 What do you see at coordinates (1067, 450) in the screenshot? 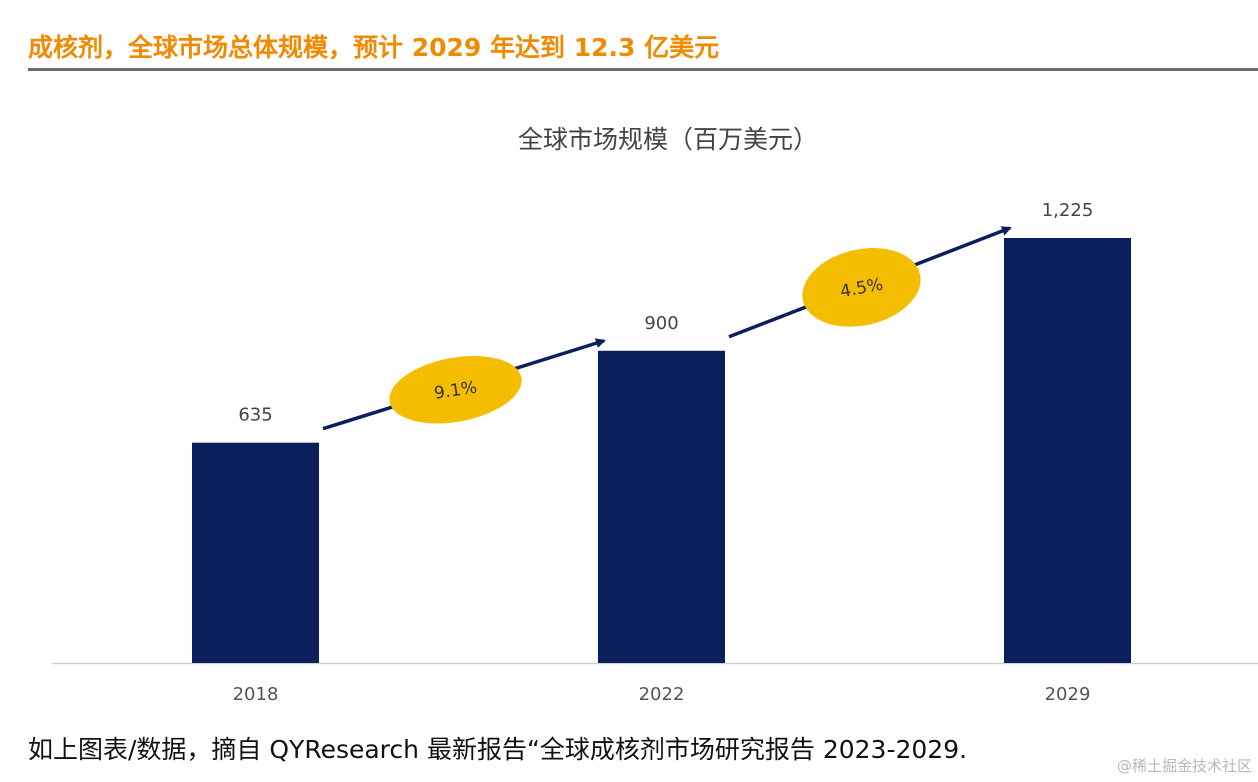
I see `bar-2029` at bounding box center [1067, 450].